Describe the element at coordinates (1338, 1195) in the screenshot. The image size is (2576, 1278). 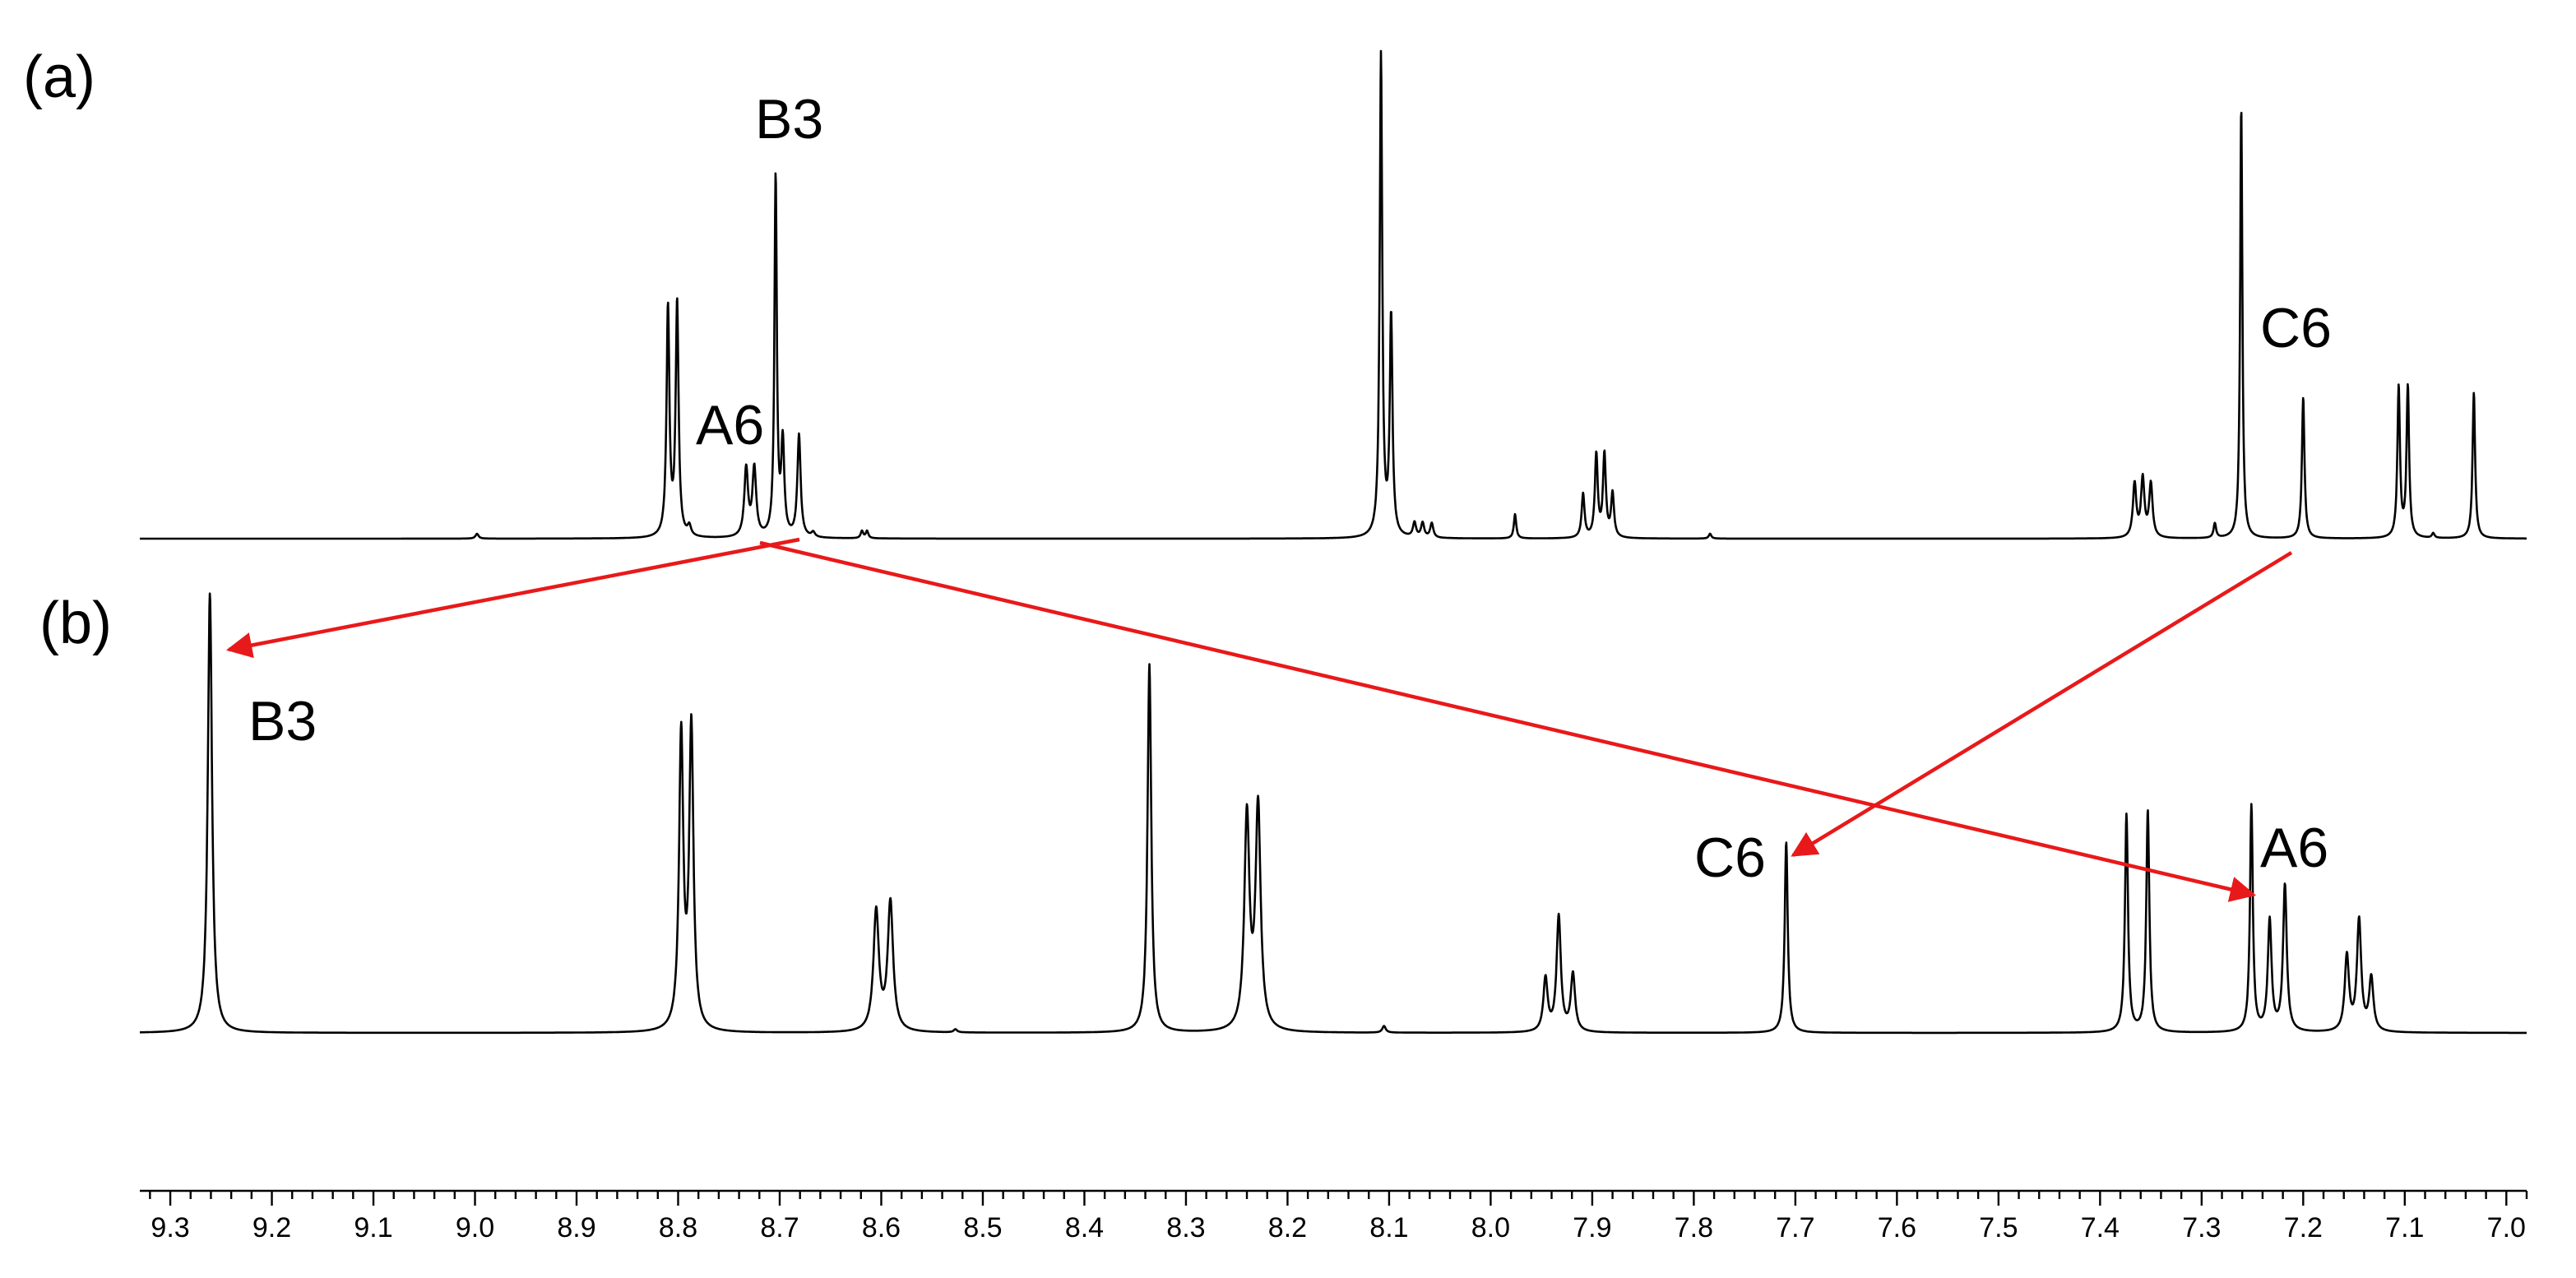
I see `x-axis-minor-ticks` at that location.